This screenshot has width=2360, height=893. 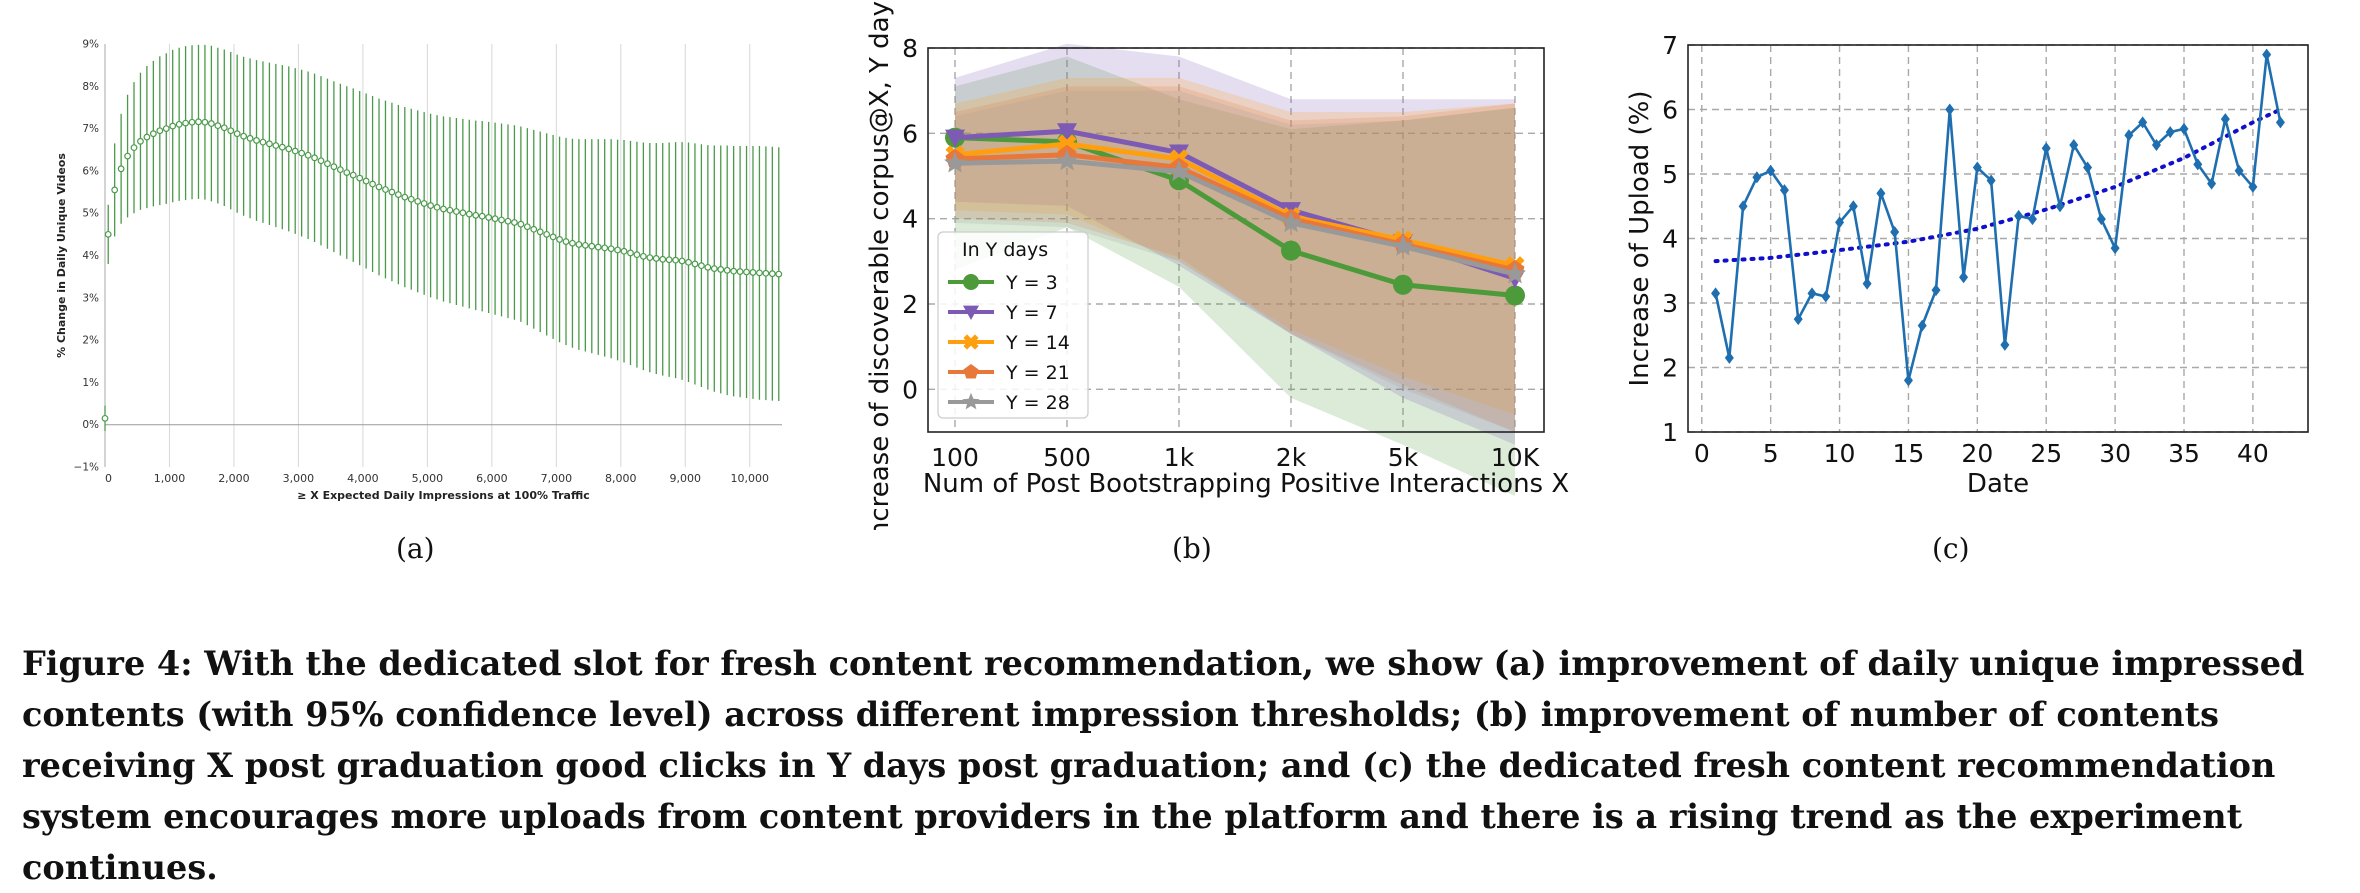 What do you see at coordinates (1037, 403) in the screenshot?
I see `legend-label: Y = 28` at bounding box center [1037, 403].